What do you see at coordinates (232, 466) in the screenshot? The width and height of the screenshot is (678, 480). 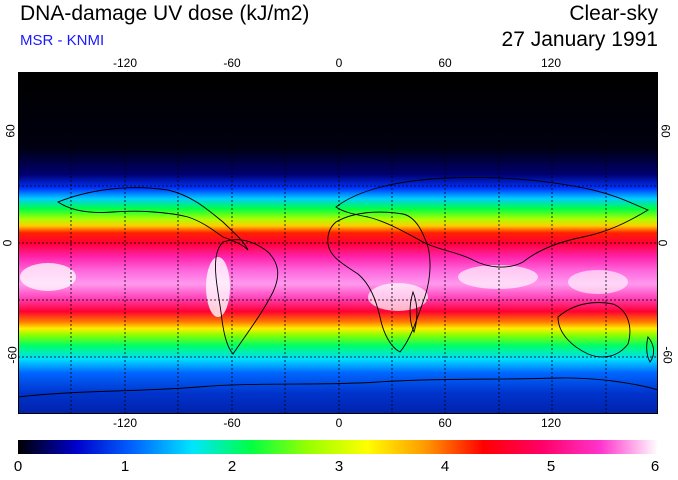 I see `colorbar-label: 2` at bounding box center [232, 466].